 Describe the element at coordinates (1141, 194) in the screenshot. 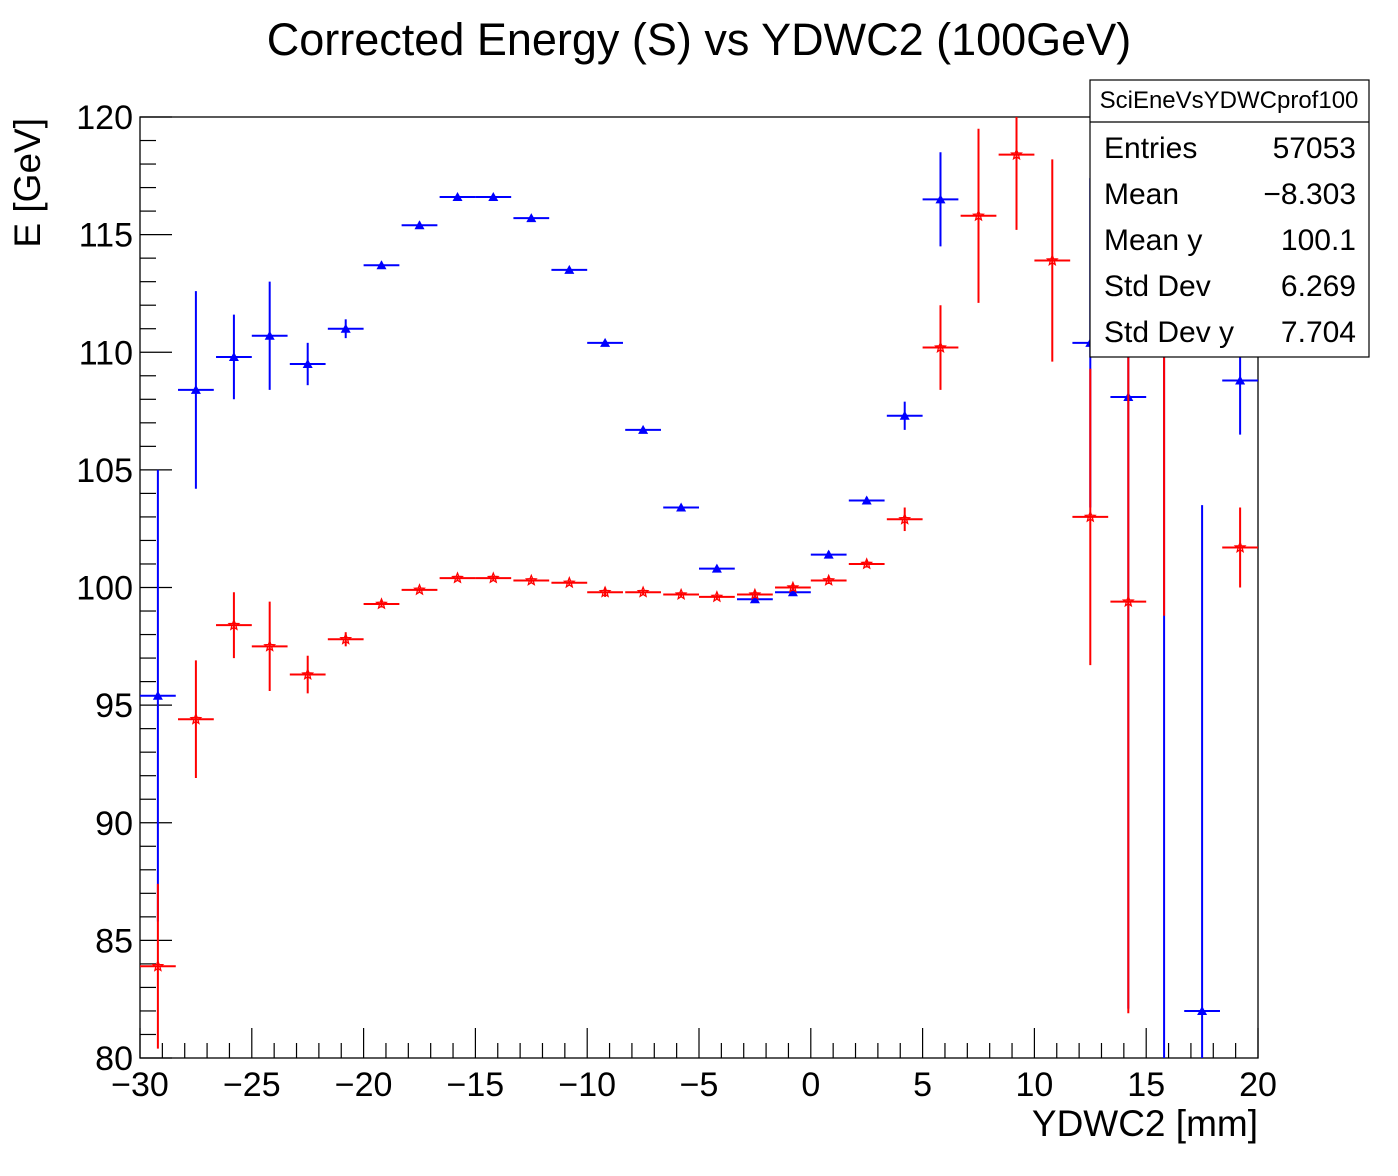

I see `stats-row-label: Mean` at that location.